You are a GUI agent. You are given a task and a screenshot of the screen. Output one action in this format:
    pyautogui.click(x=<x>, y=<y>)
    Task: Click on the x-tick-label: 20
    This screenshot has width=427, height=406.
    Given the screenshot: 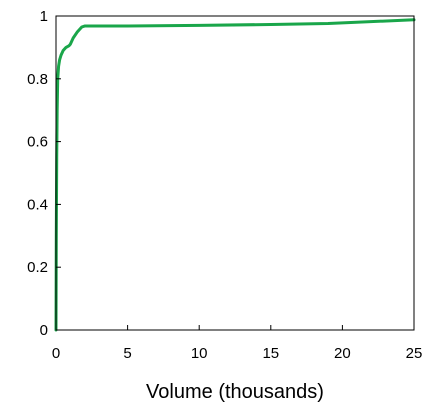 What is the action you would take?
    pyautogui.click(x=342, y=353)
    